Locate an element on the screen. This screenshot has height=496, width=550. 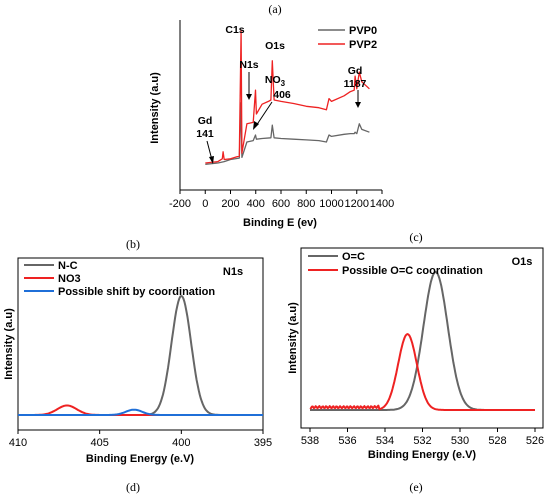
survey-tick-label-200: 200 is located at coordinates (230, 204).